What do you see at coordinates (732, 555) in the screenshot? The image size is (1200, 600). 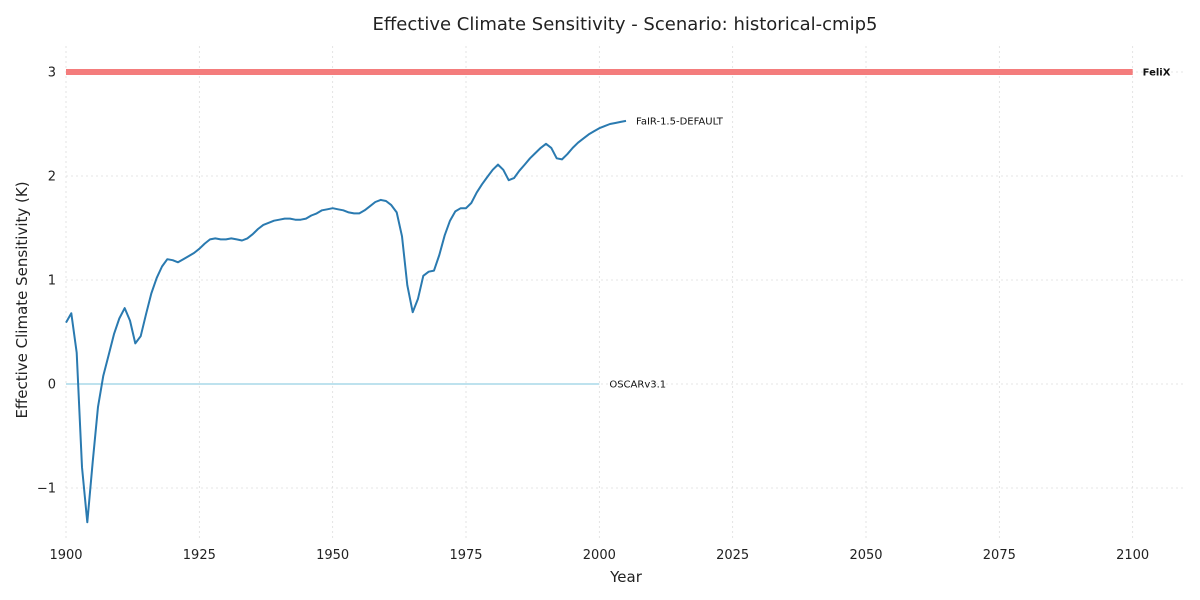 I see `x-tick-label: 2025` at bounding box center [732, 555].